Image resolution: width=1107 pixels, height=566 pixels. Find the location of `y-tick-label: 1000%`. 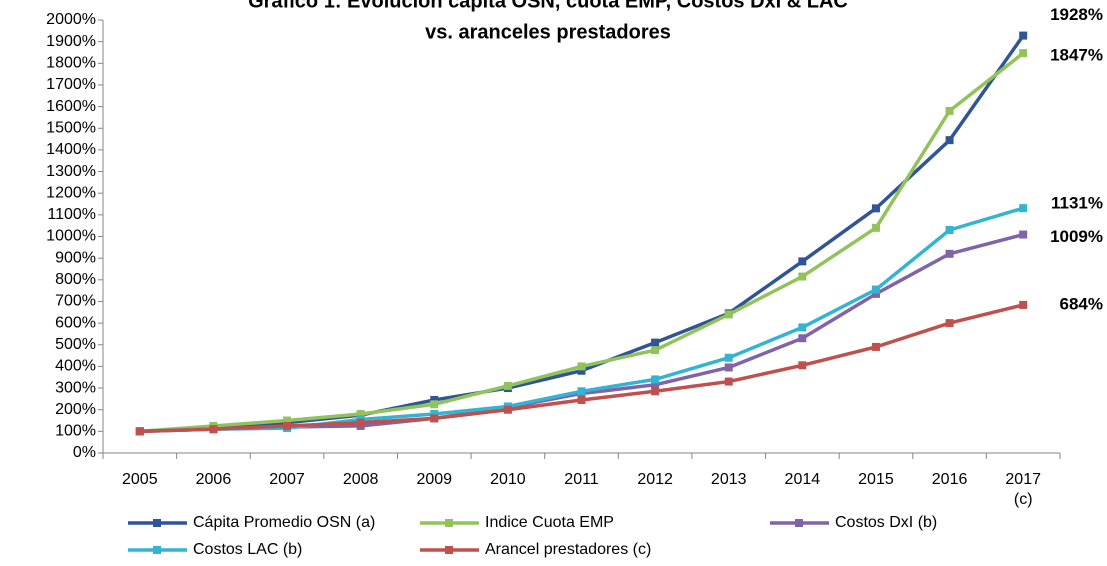

y-tick-label: 1000% is located at coordinates (71, 236).